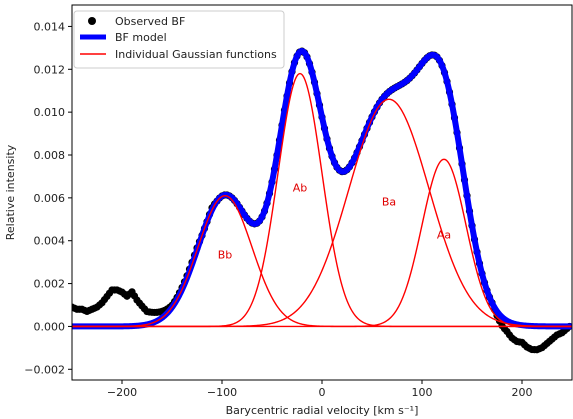  Describe the element at coordinates (300, 187) in the screenshot. I see `component-label-ab: Ab` at that location.